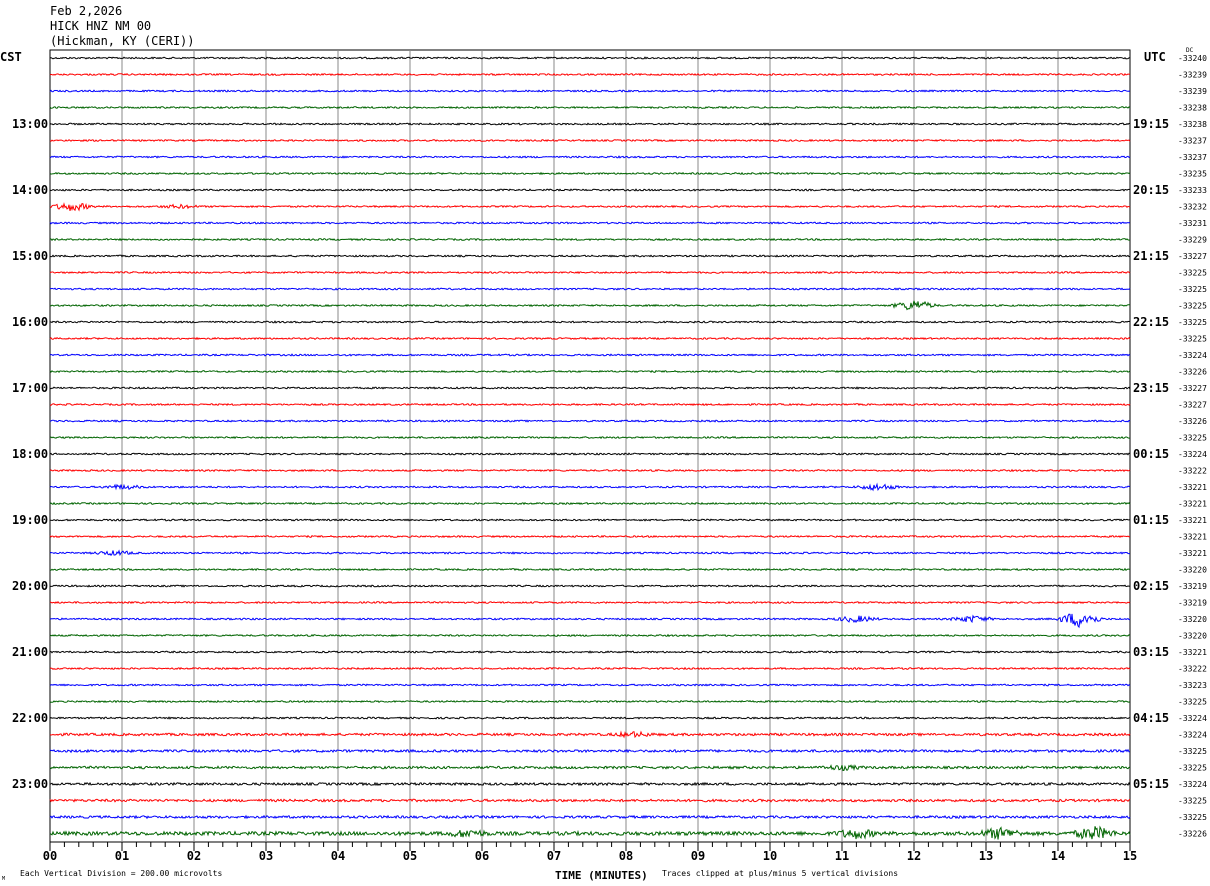 This screenshot has height=886, width=1210. Describe the element at coordinates (30, 718) in the screenshot. I see `cst-hour-label: 22:00` at that location.